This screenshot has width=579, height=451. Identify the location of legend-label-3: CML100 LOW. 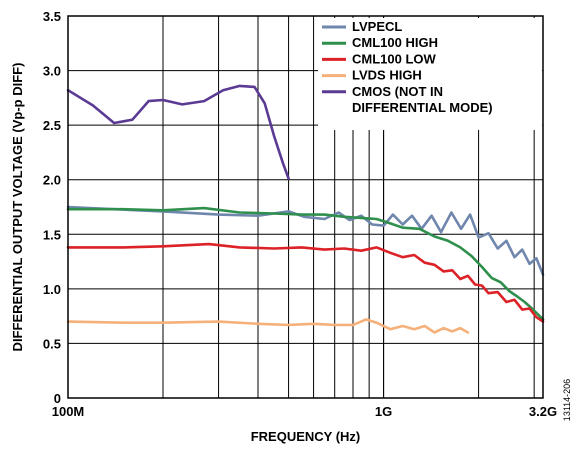
(394, 58).